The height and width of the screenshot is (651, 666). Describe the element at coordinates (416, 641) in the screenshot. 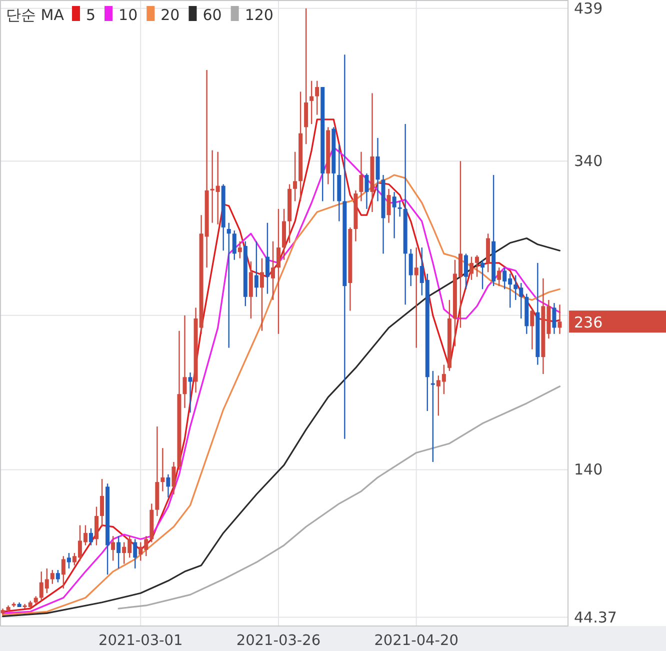

I see `x-tick-label: 2021-04-20` at that location.